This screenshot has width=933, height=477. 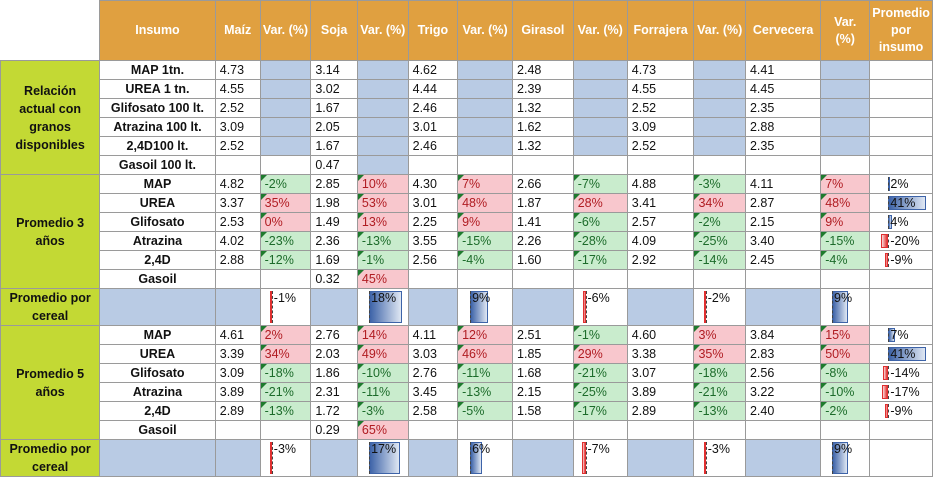 I want to click on group-label-5-years: Promedio 5 años, so click(x=50, y=382).